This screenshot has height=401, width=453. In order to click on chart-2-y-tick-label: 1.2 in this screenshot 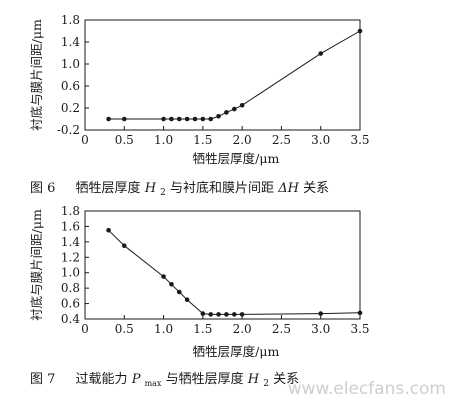, I will do `click(70, 257)`.